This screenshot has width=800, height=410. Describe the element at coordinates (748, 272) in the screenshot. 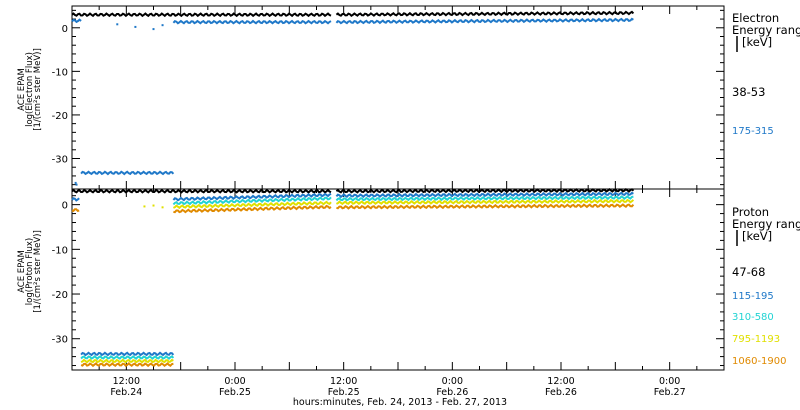

I see `legend-entry: 47-68` at that location.